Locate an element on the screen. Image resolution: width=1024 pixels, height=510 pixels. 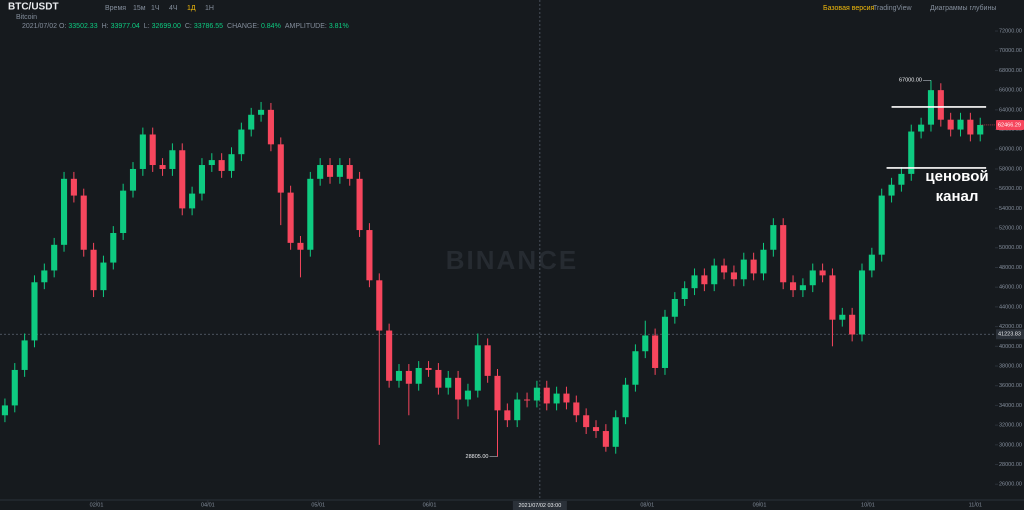
y-tick-label: 62000.00 is located at coordinates (1010, 130).